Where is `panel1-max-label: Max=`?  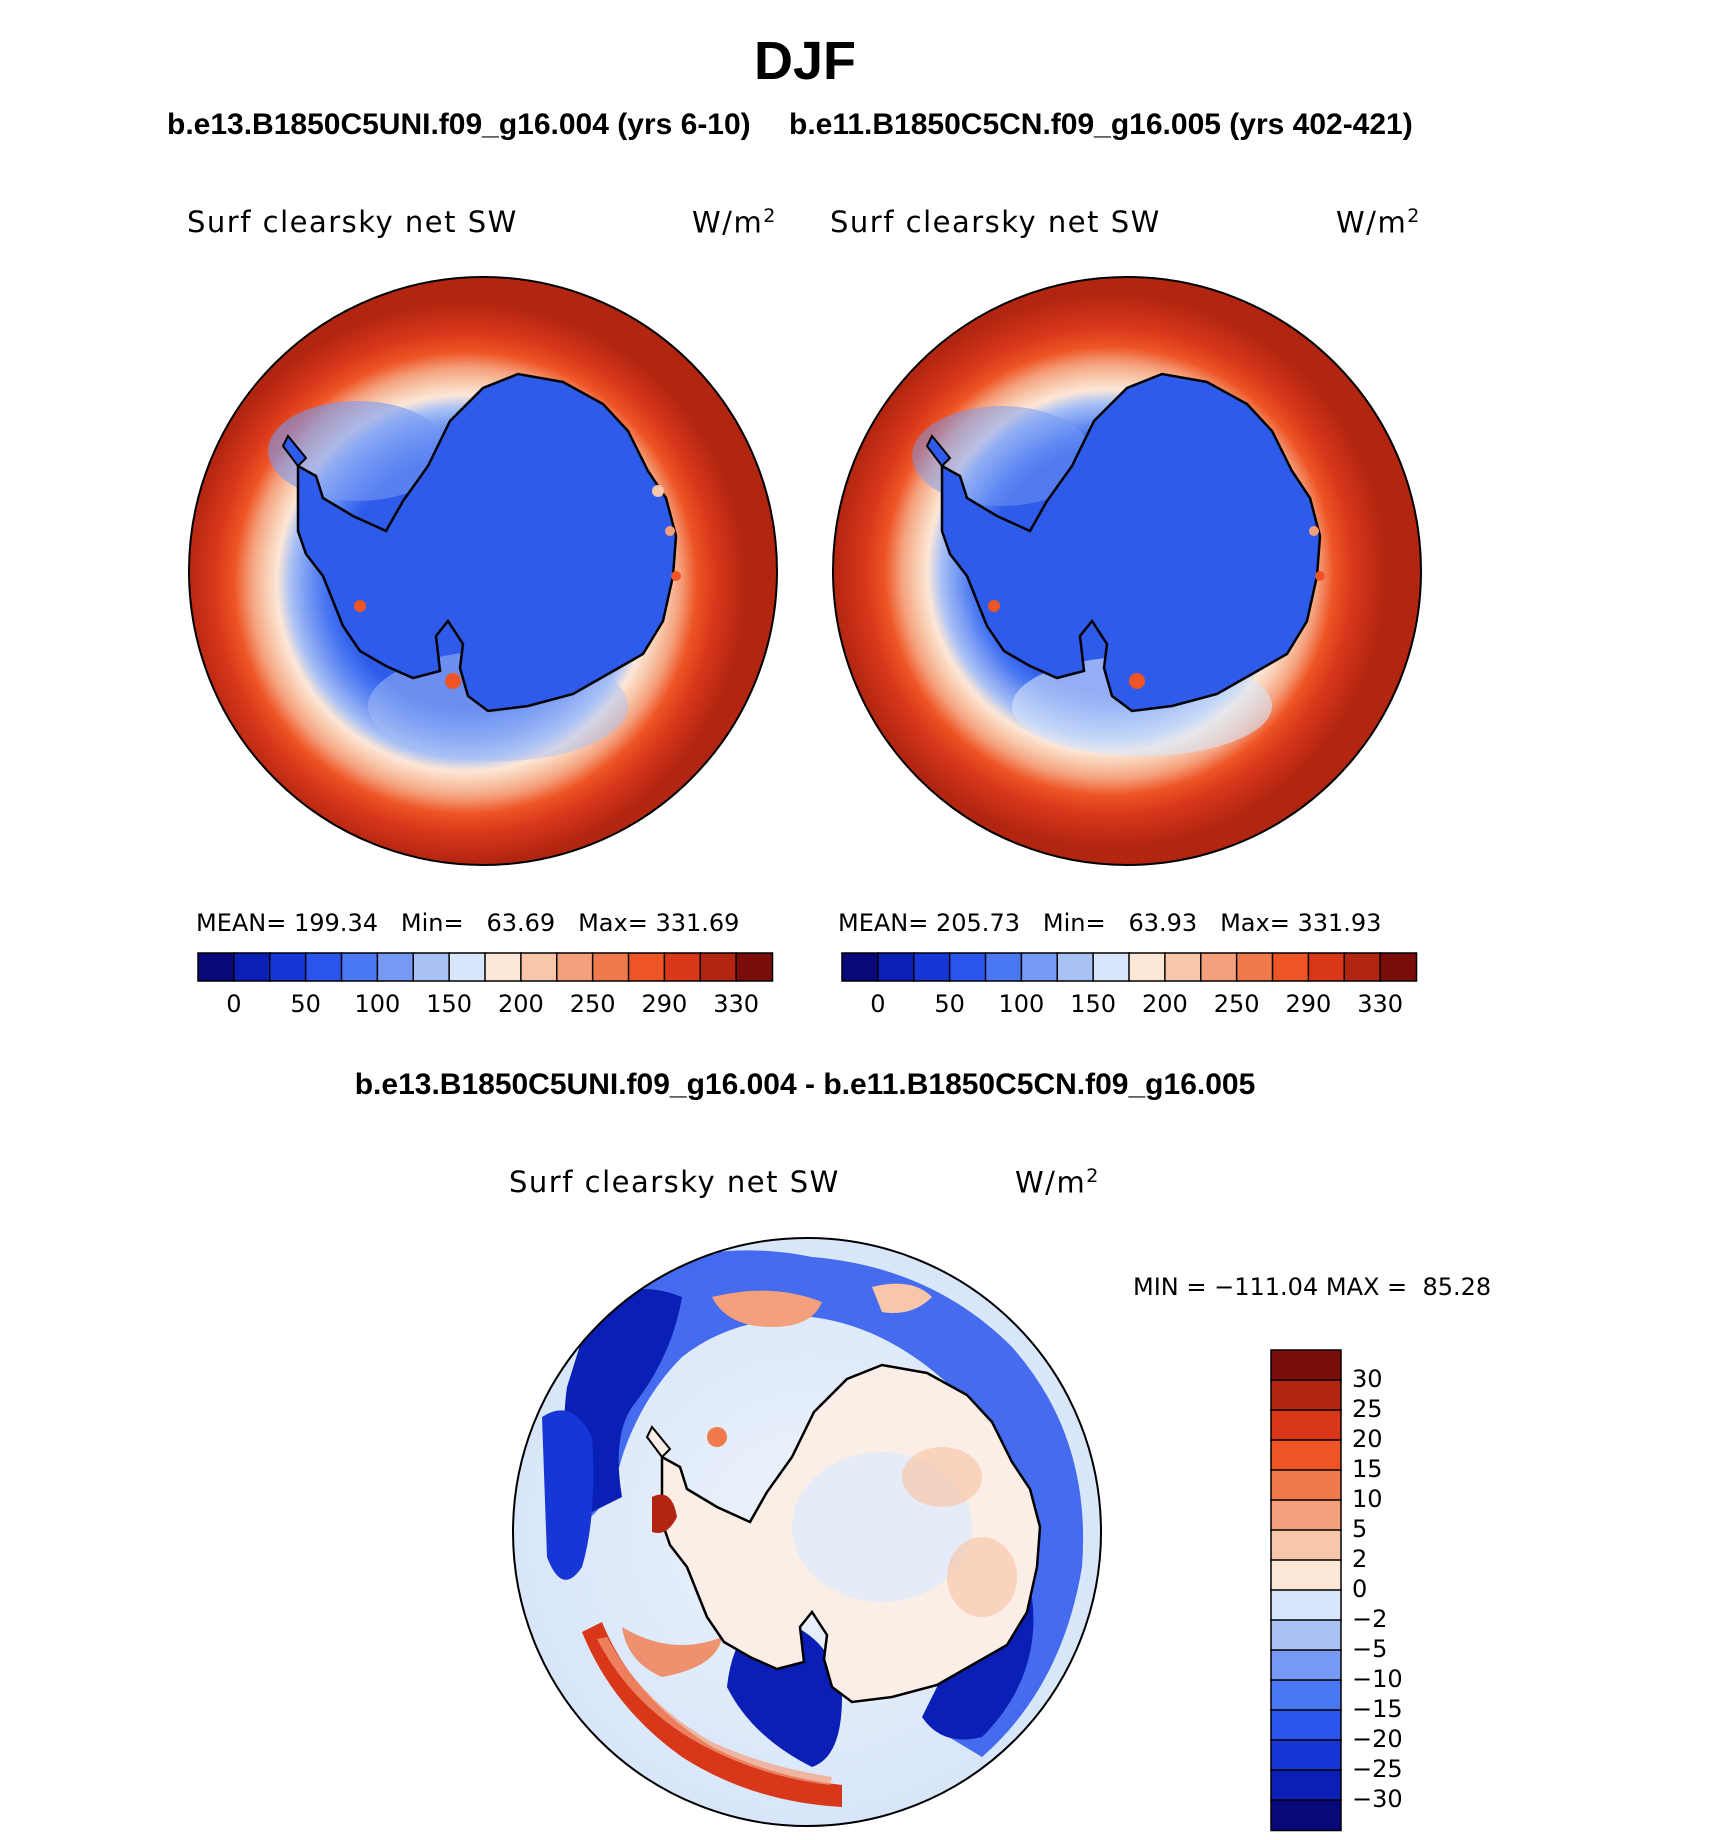
panel1-max-label: Max= is located at coordinates (613, 923).